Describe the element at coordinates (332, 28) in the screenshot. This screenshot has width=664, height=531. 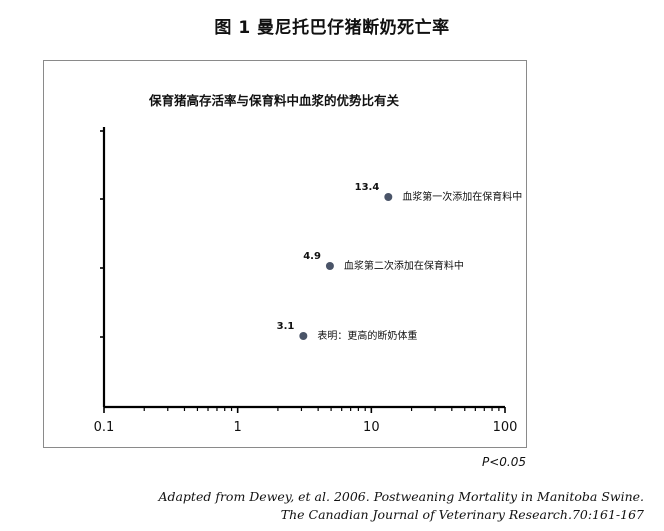
I see `figure-title: 图 1 曼尼托巴仔猪断奶死亡率` at that location.